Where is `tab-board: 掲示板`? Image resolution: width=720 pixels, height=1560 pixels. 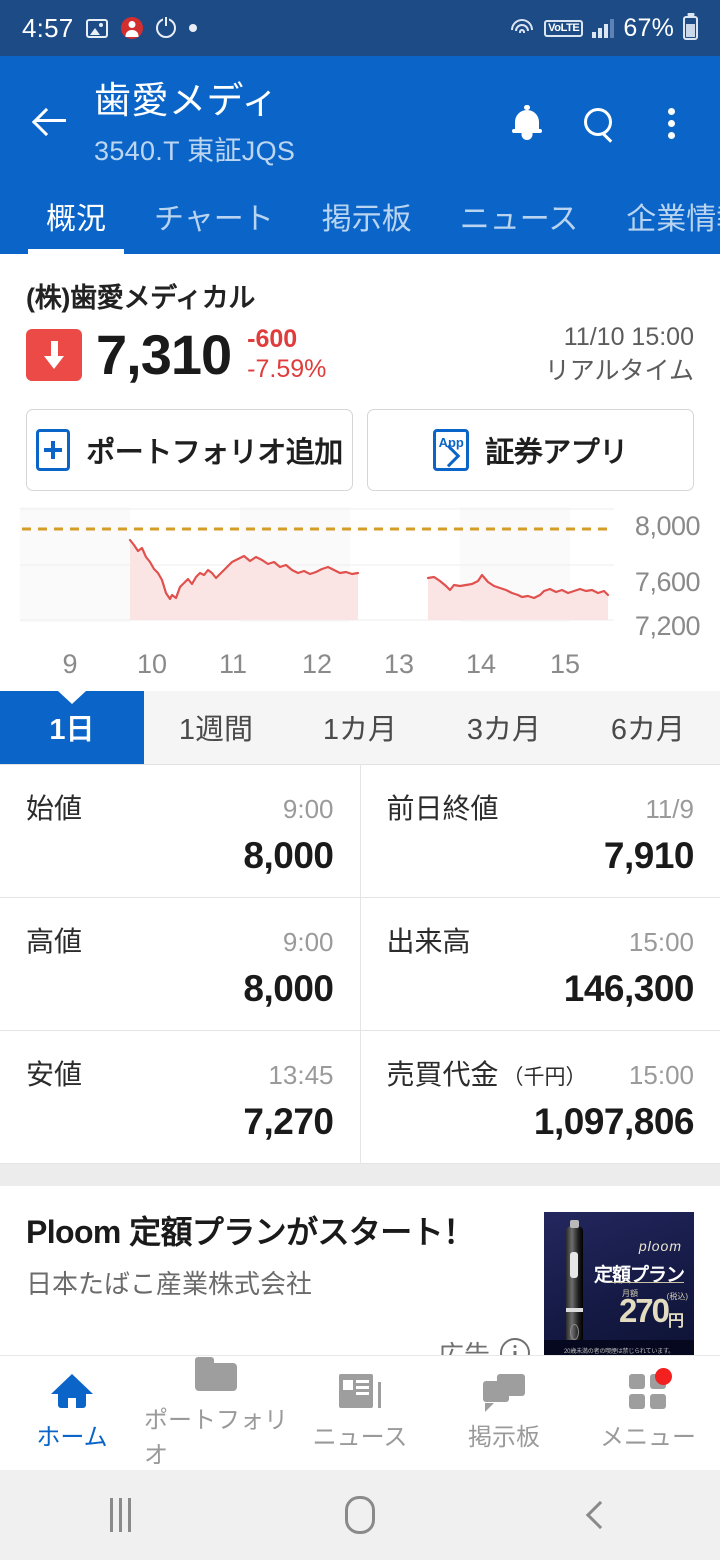 tab-board: 掲示板 is located at coordinates (366, 219).